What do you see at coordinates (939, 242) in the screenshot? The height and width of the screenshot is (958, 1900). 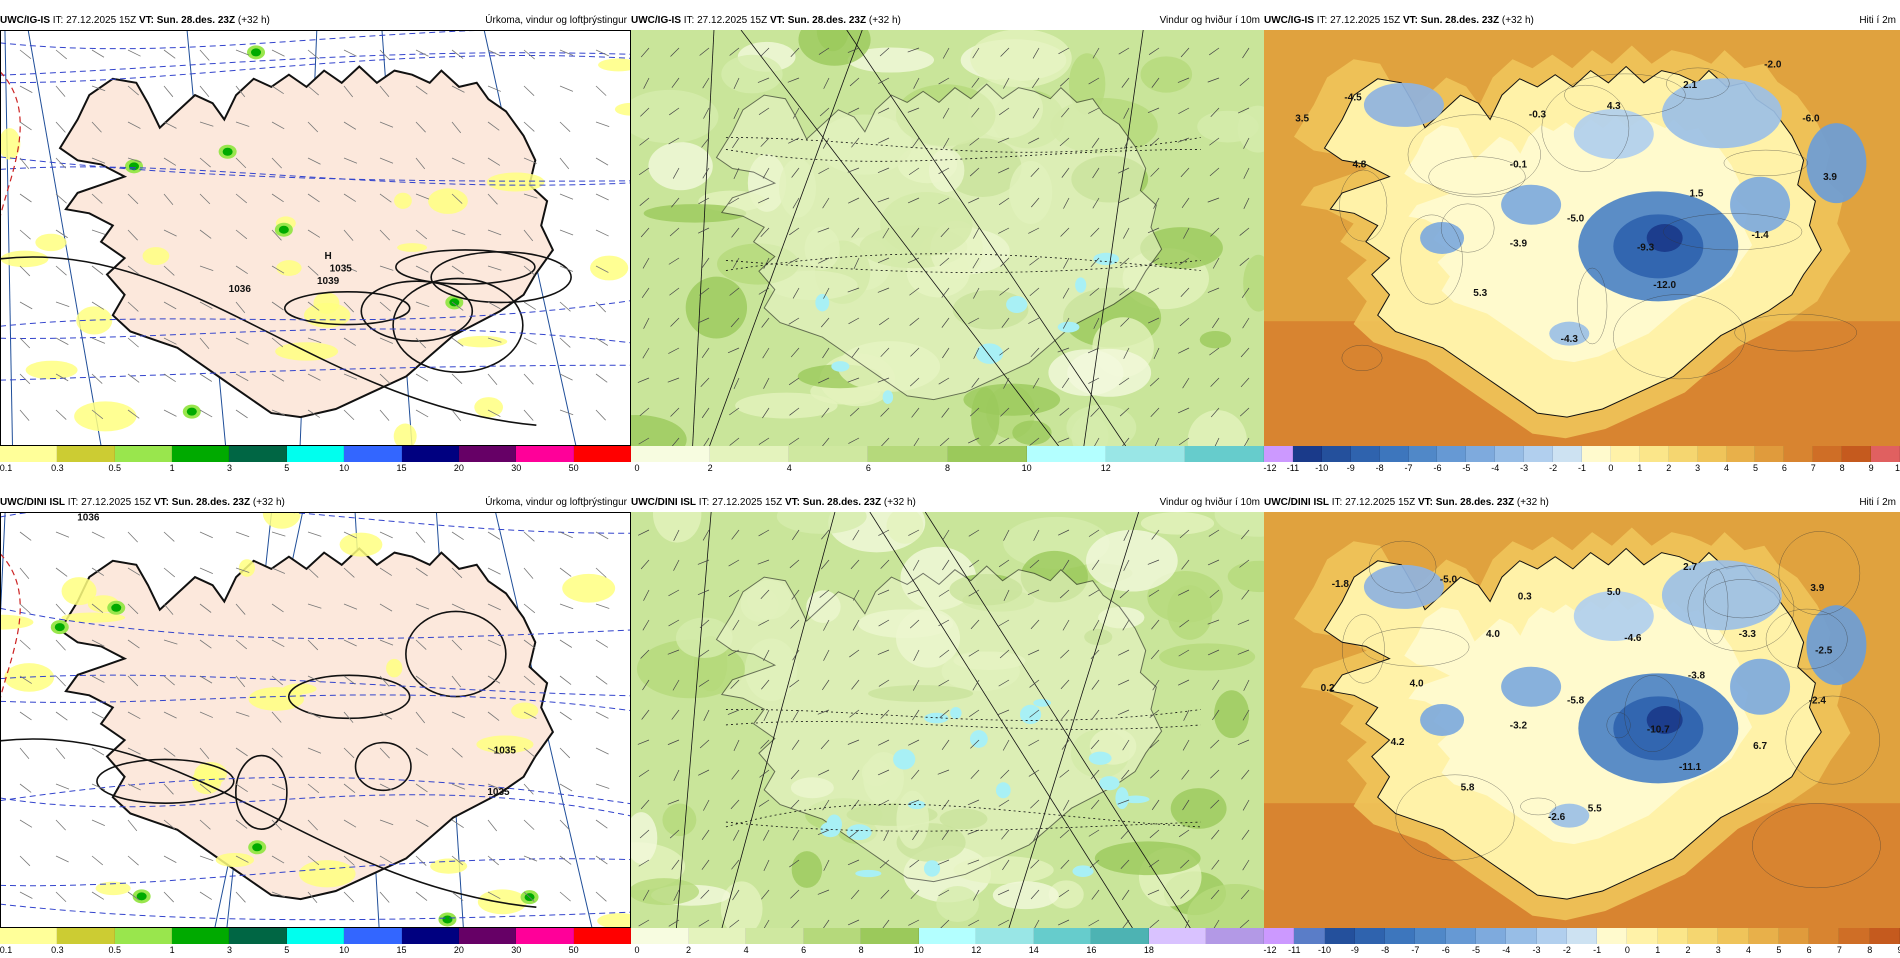 I see `iceland-outline` at bounding box center [939, 242].